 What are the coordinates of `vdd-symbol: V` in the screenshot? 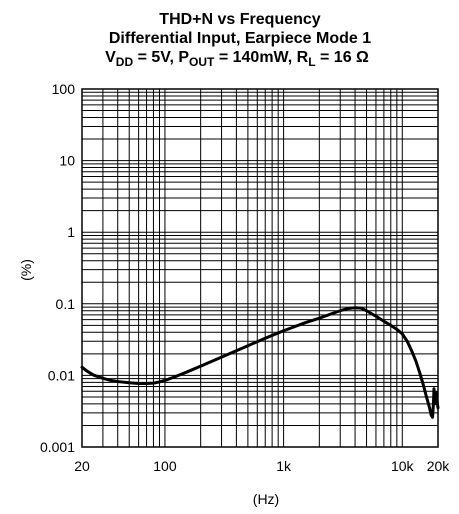 It's located at (110, 57).